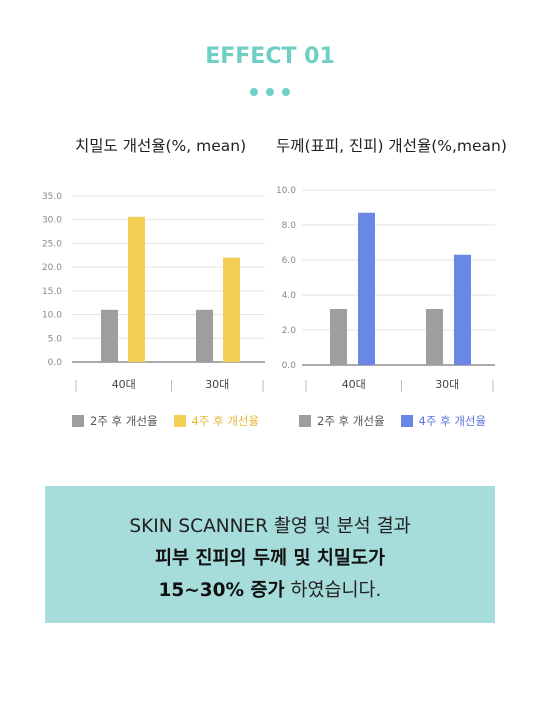 The width and height of the screenshot is (540, 720). What do you see at coordinates (270, 526) in the screenshot?
I see `summary-line-1: SKIN SCANNER 촬영 및 분석 결과` at bounding box center [270, 526].